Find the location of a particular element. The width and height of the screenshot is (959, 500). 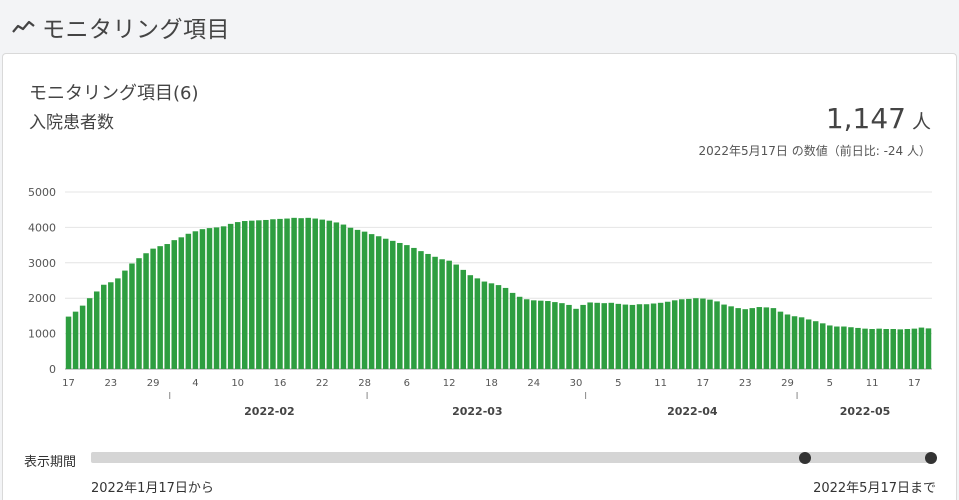

card-title: モニタリング項目(6) is located at coordinates (114, 93).